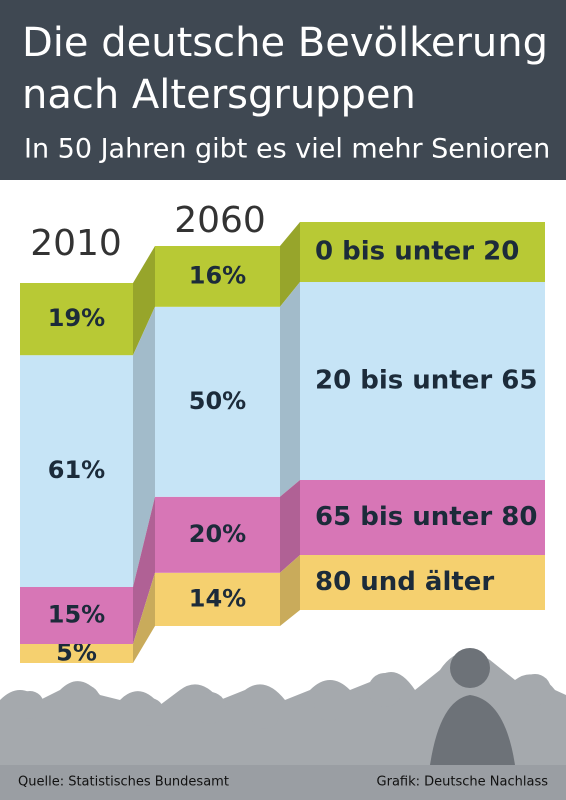 The image size is (566, 800). I want to click on source: Quelle: Statistisches Bundesamt, so click(123, 782).